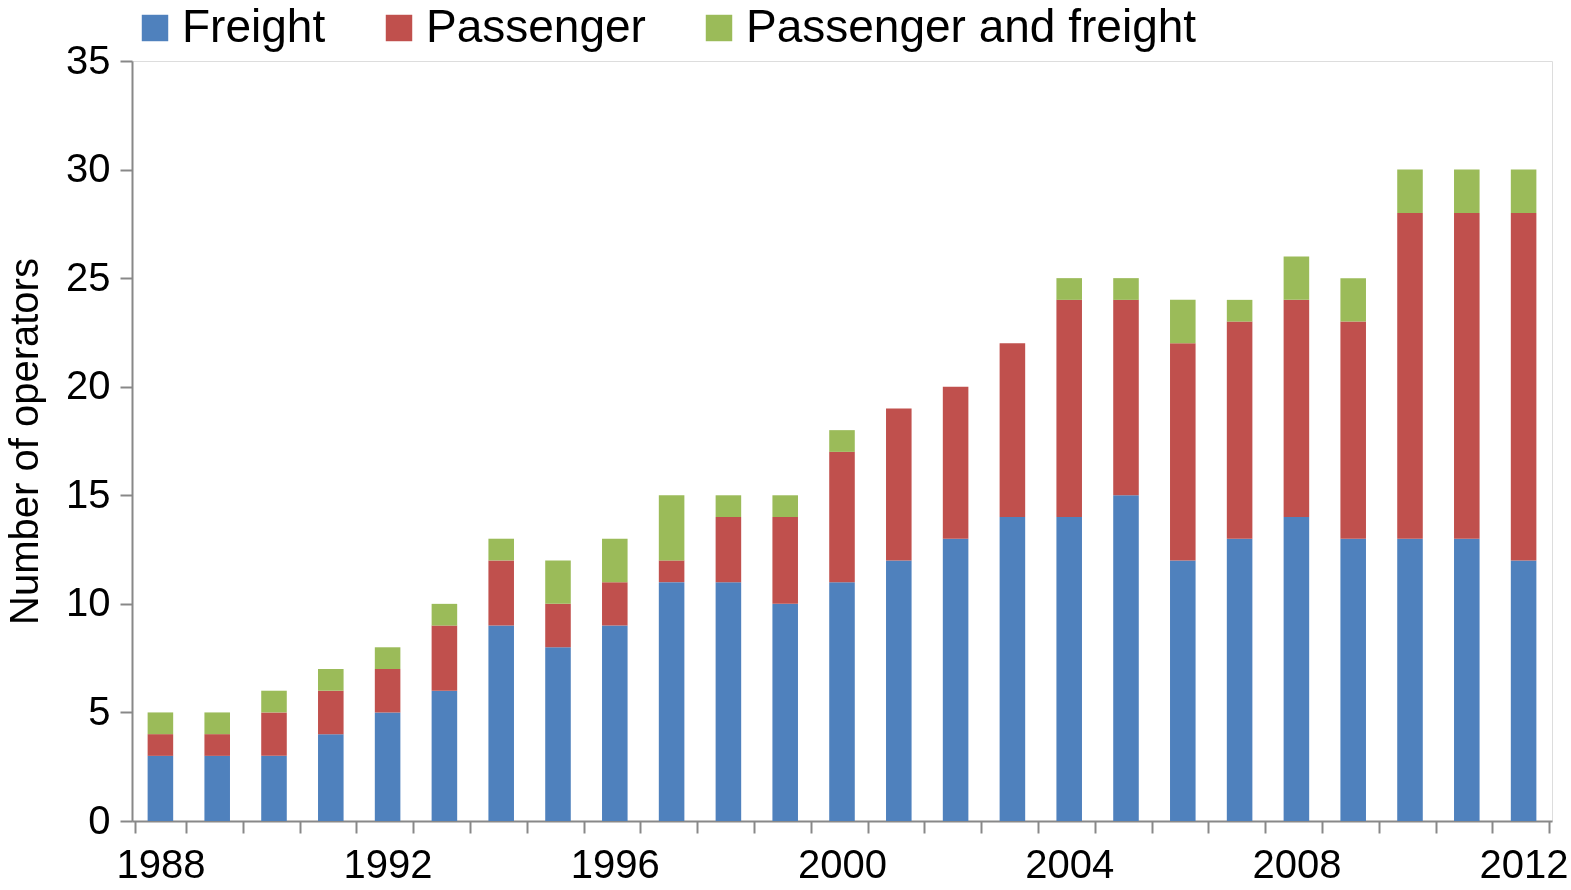 This screenshot has width=1571, height=890. I want to click on y-tick-label: 20, so click(88, 385).